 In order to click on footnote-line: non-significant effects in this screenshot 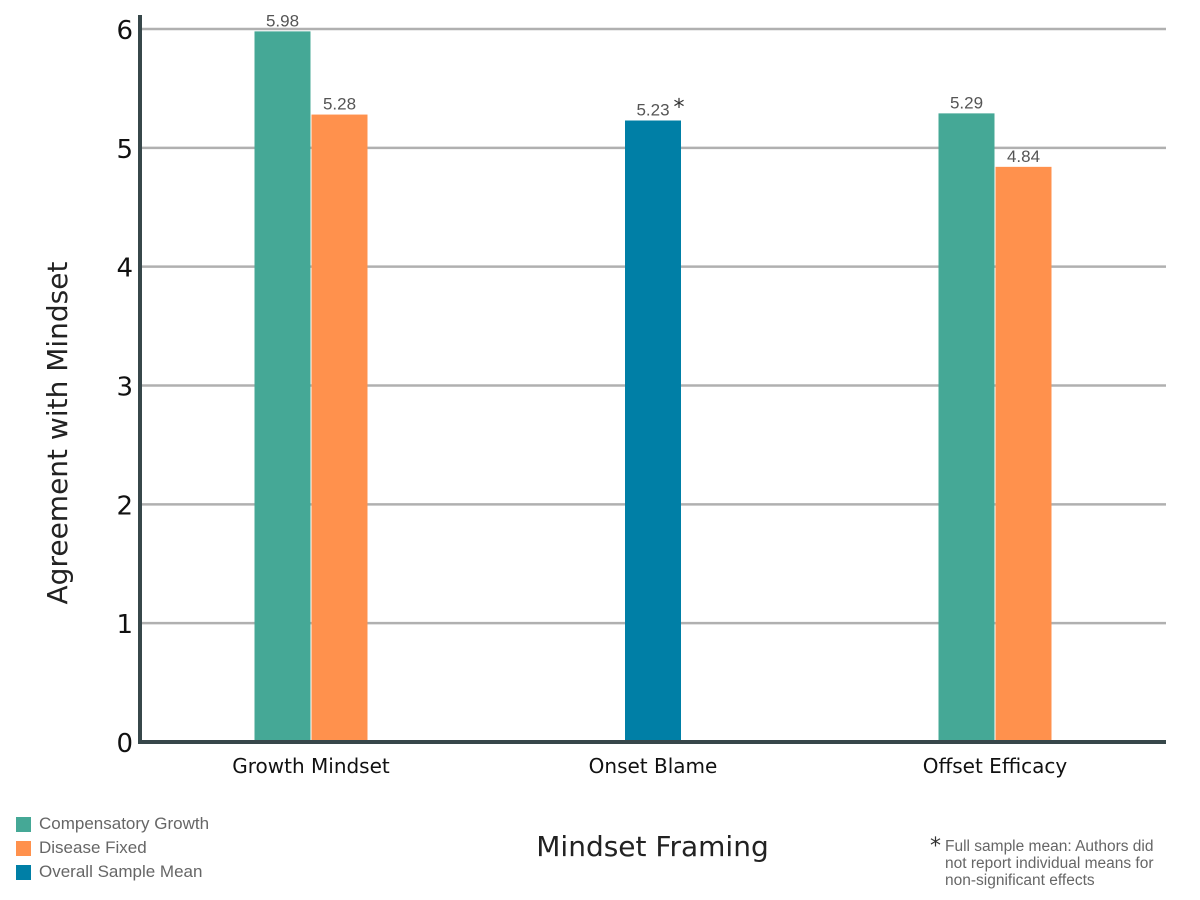, I will do `click(1020, 880)`.